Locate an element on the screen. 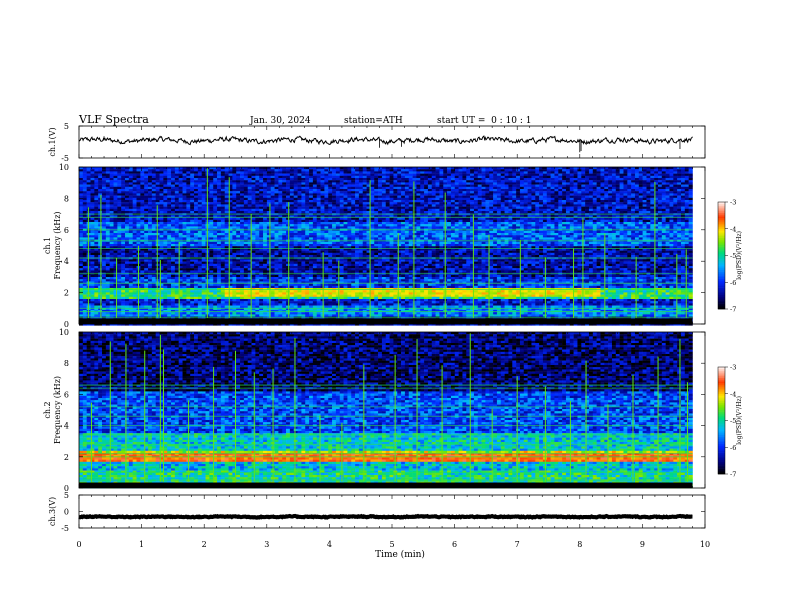 Image resolution: width=792 pixels, height=612 pixels. ch1-spectrogram-colorbar-tick-label: -7 is located at coordinates (733, 310).